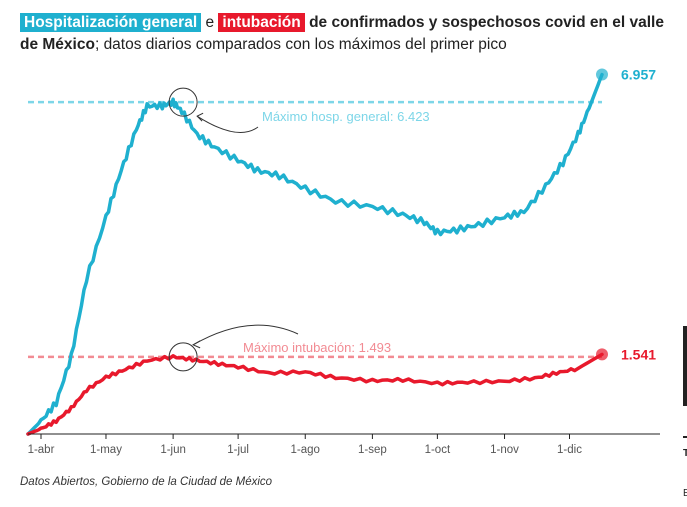  I want to click on x-tick-label: 1-jul, so click(238, 450).